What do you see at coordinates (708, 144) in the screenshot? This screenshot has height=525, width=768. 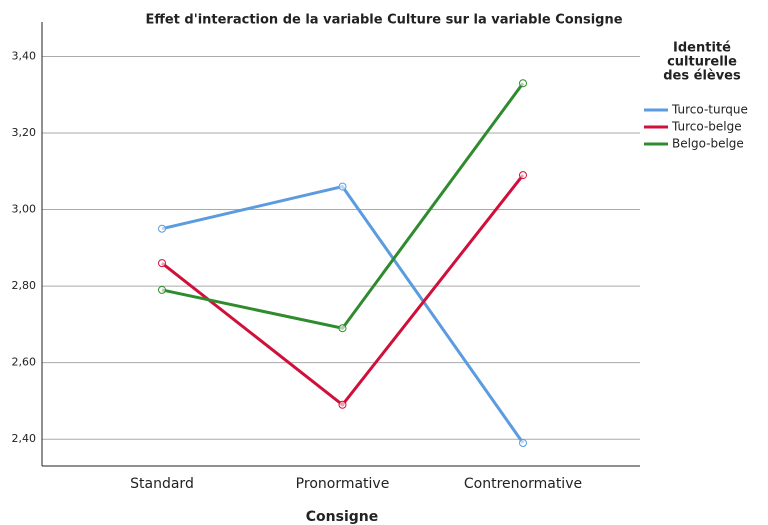 I see `legend-label: Belgo-belge` at bounding box center [708, 144].